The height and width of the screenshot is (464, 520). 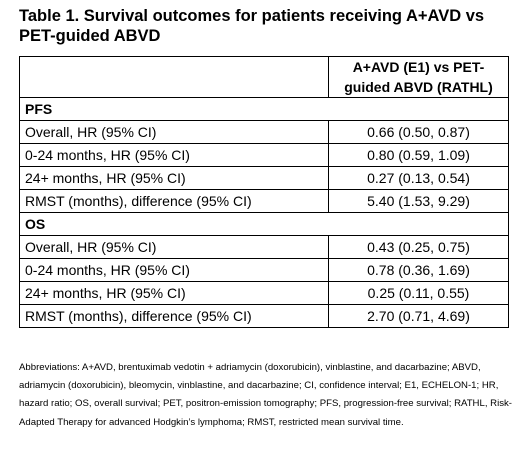 What do you see at coordinates (418, 316) in the screenshot?
I see `row-value: 2.70 (0.71, 4.69)` at bounding box center [418, 316].